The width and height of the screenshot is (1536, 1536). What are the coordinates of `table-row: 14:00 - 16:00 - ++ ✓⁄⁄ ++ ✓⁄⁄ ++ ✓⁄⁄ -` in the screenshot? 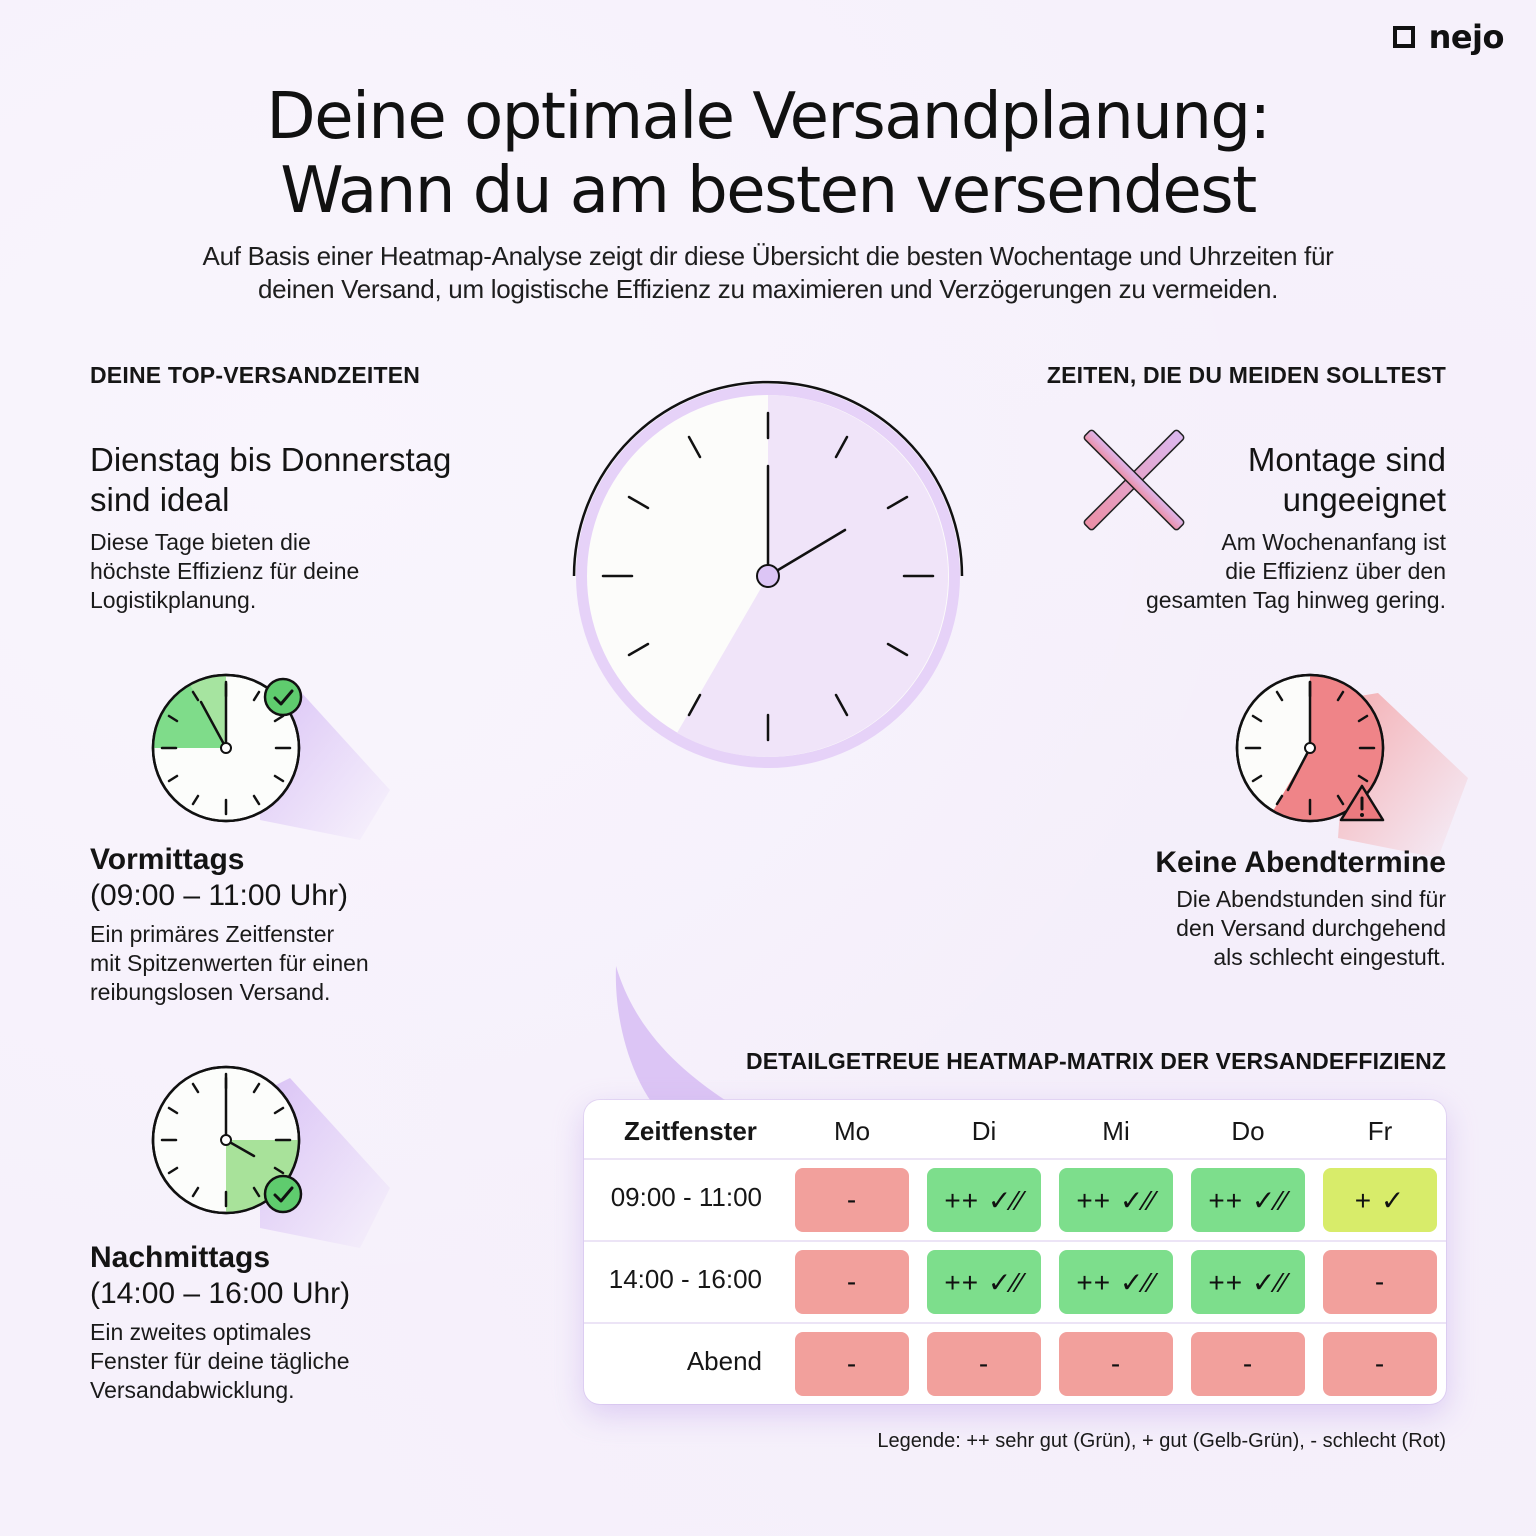 It's located at (1015, 1281).